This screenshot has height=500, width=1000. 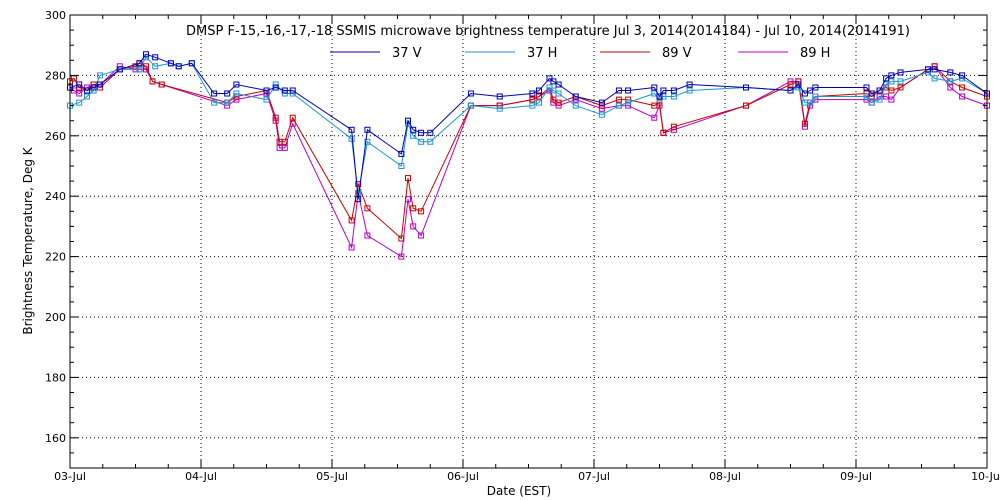 What do you see at coordinates (28, 240) in the screenshot?
I see `y-axis-title: Brightness Temperature, Deg K` at bounding box center [28, 240].